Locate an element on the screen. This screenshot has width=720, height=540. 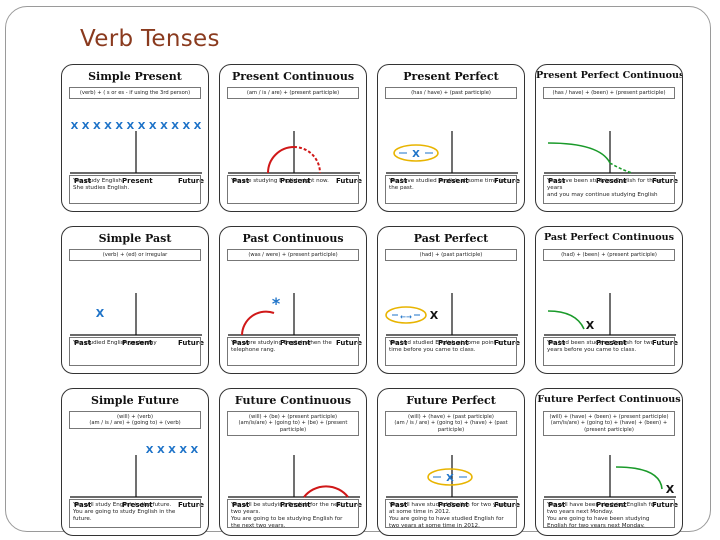
tense-title: Present Perfect Continuous is located at coordinates (609, 75).